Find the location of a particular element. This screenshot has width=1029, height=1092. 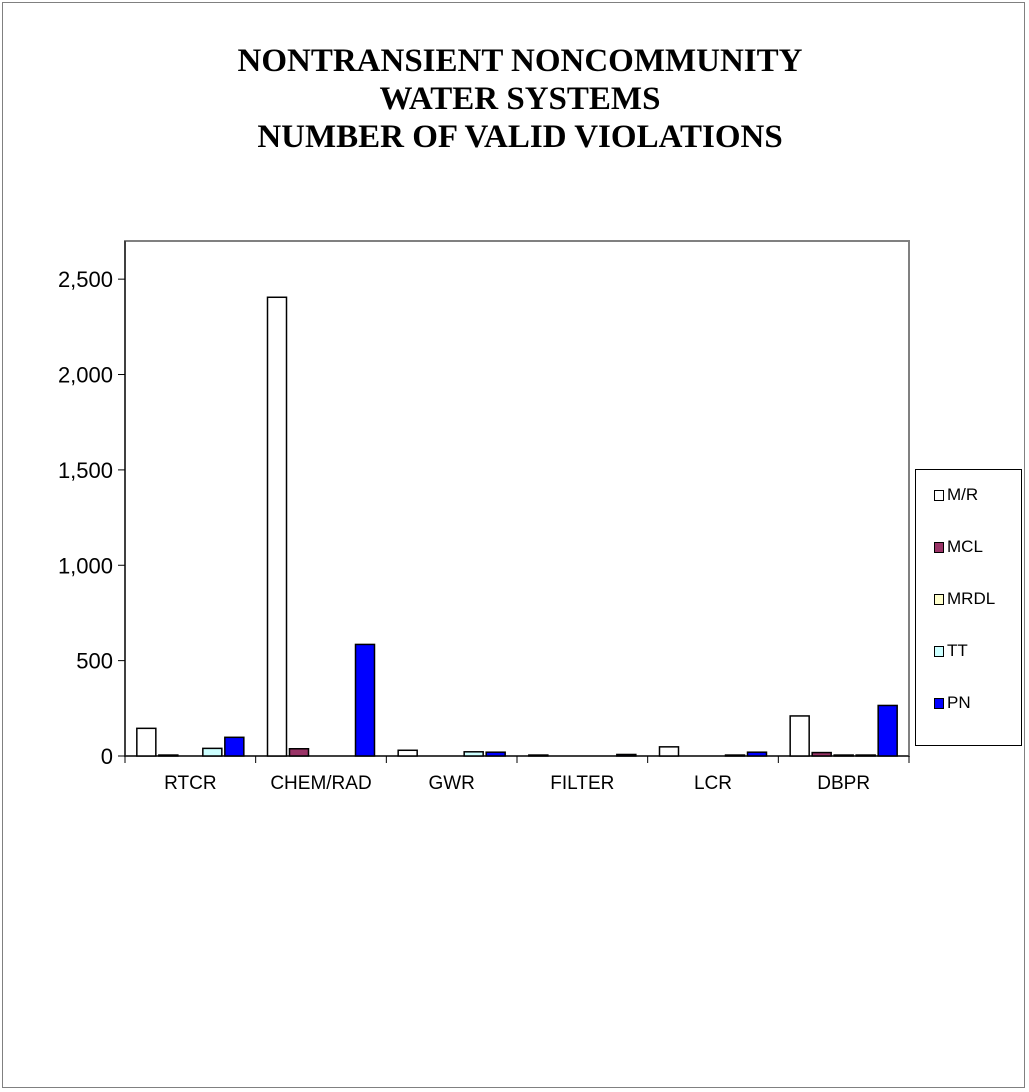

legend: M/R MCL MRDL TT PN is located at coordinates (968, 607).